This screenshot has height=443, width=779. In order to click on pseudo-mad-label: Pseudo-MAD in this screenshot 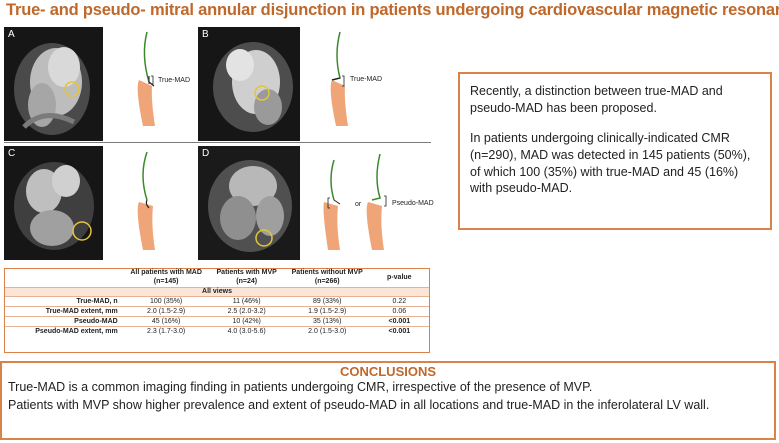, I will do `click(413, 203)`.